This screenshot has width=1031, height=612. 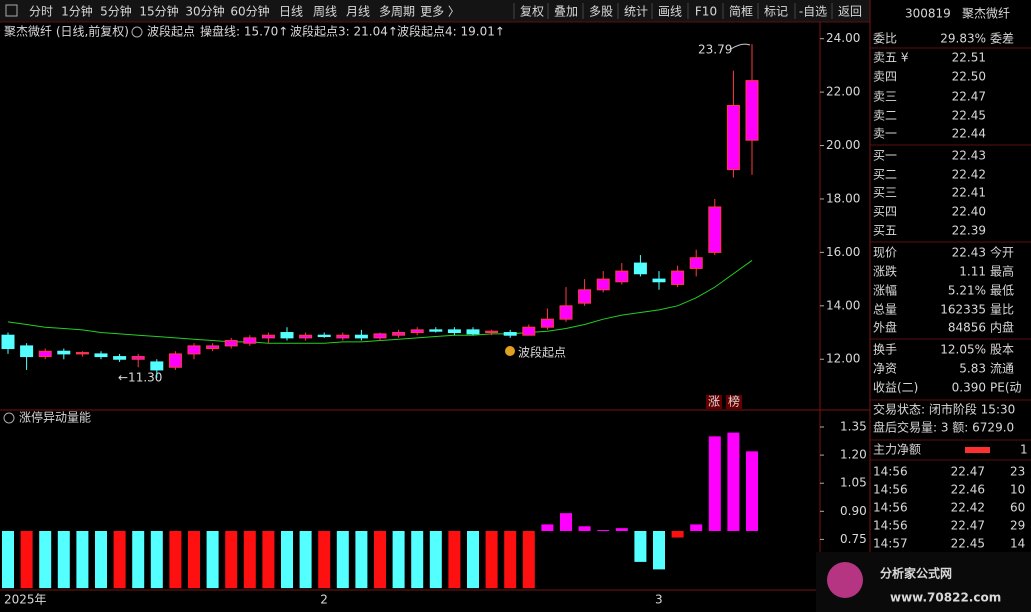 I want to click on toolbar-item: -自选, so click(x=813, y=12).